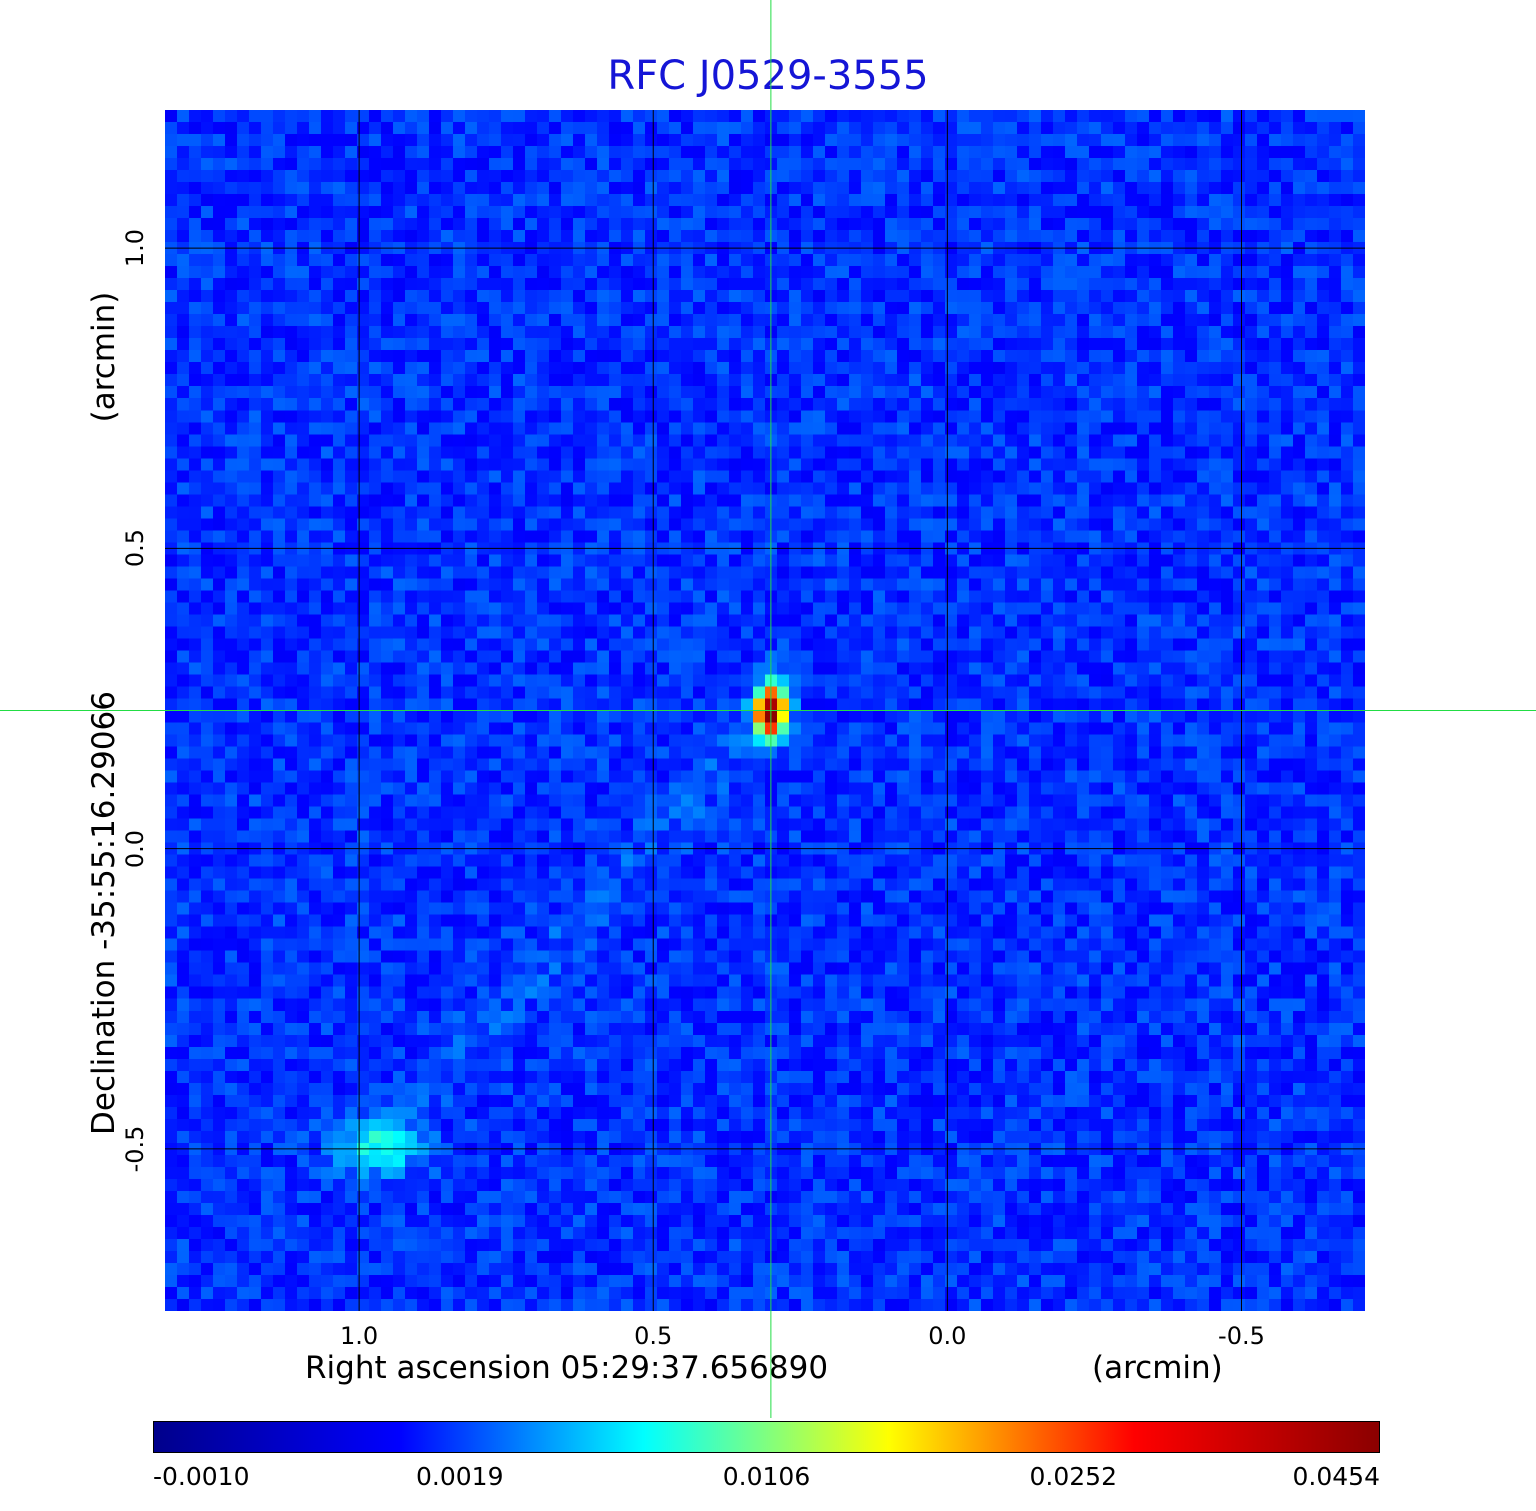 The image size is (1536, 1511). What do you see at coordinates (766, 1437) in the screenshot?
I see `colorbar` at bounding box center [766, 1437].